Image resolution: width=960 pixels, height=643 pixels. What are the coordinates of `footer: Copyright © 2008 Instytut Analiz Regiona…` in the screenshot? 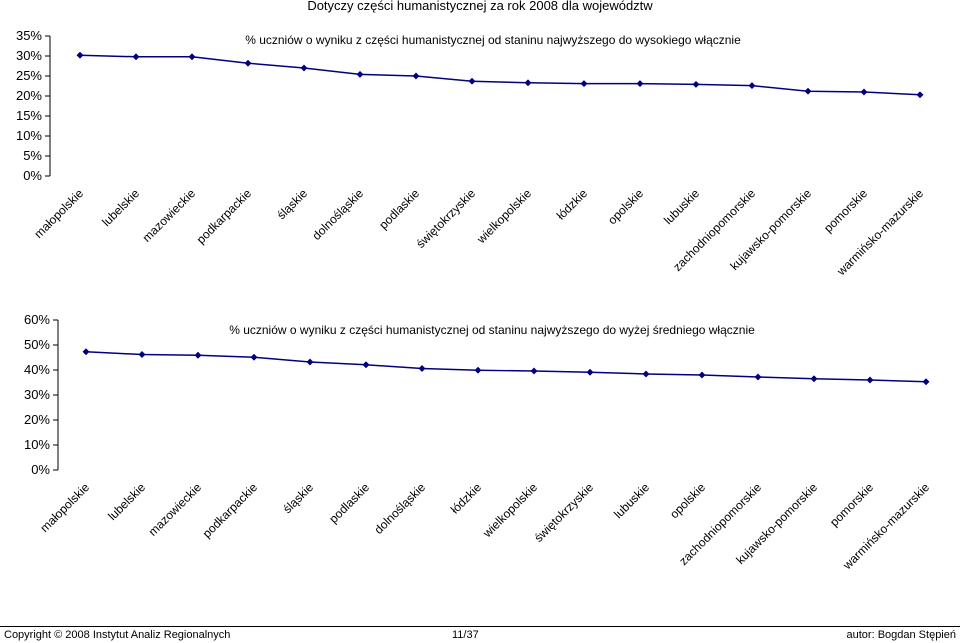 It's located at (480, 634).